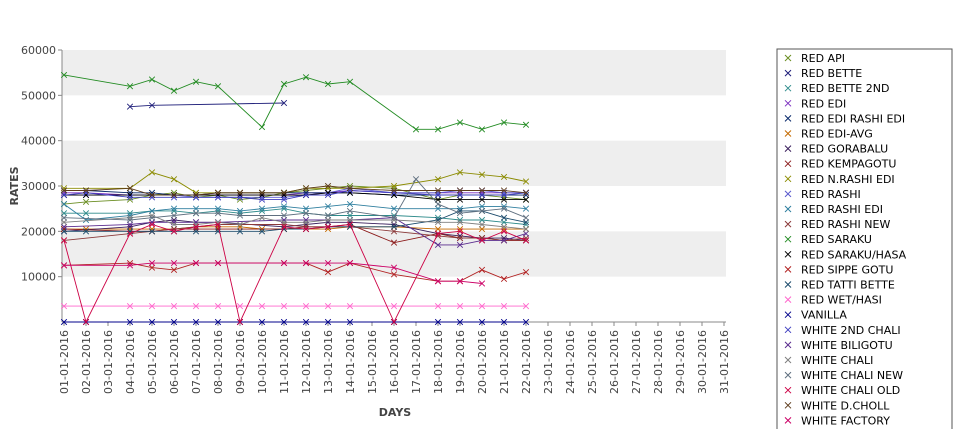 This screenshot has width=975, height=429. Describe the element at coordinates (842, 390) in the screenshot. I see `legend-item: WHITE CHALI OLD` at that location.